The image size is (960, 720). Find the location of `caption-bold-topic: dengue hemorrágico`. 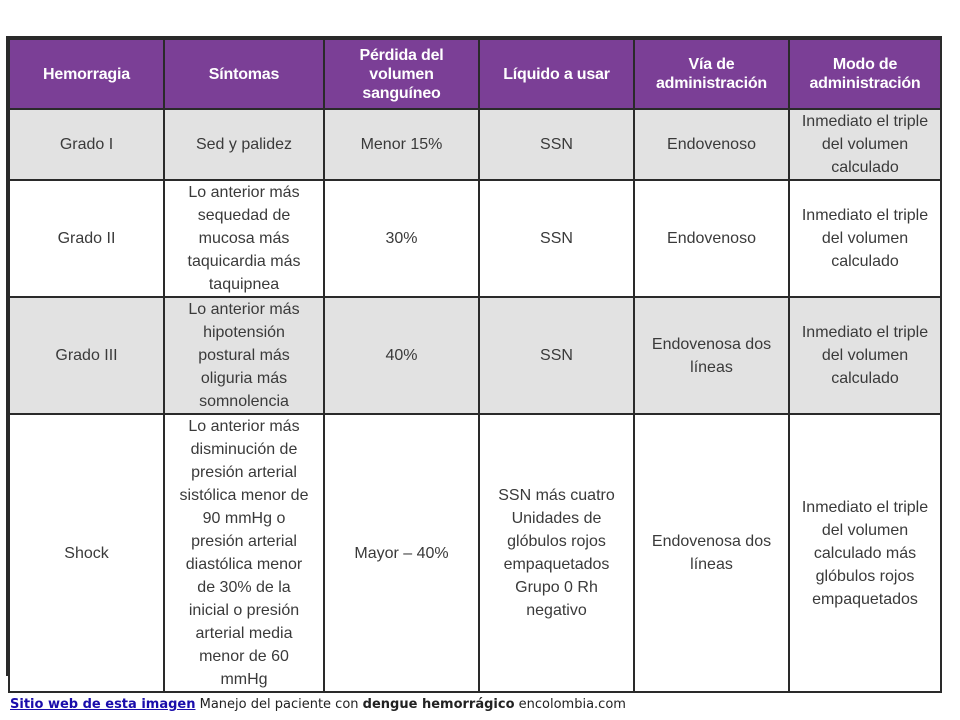

caption-bold-topic: dengue hemorrágico is located at coordinates (438, 704).